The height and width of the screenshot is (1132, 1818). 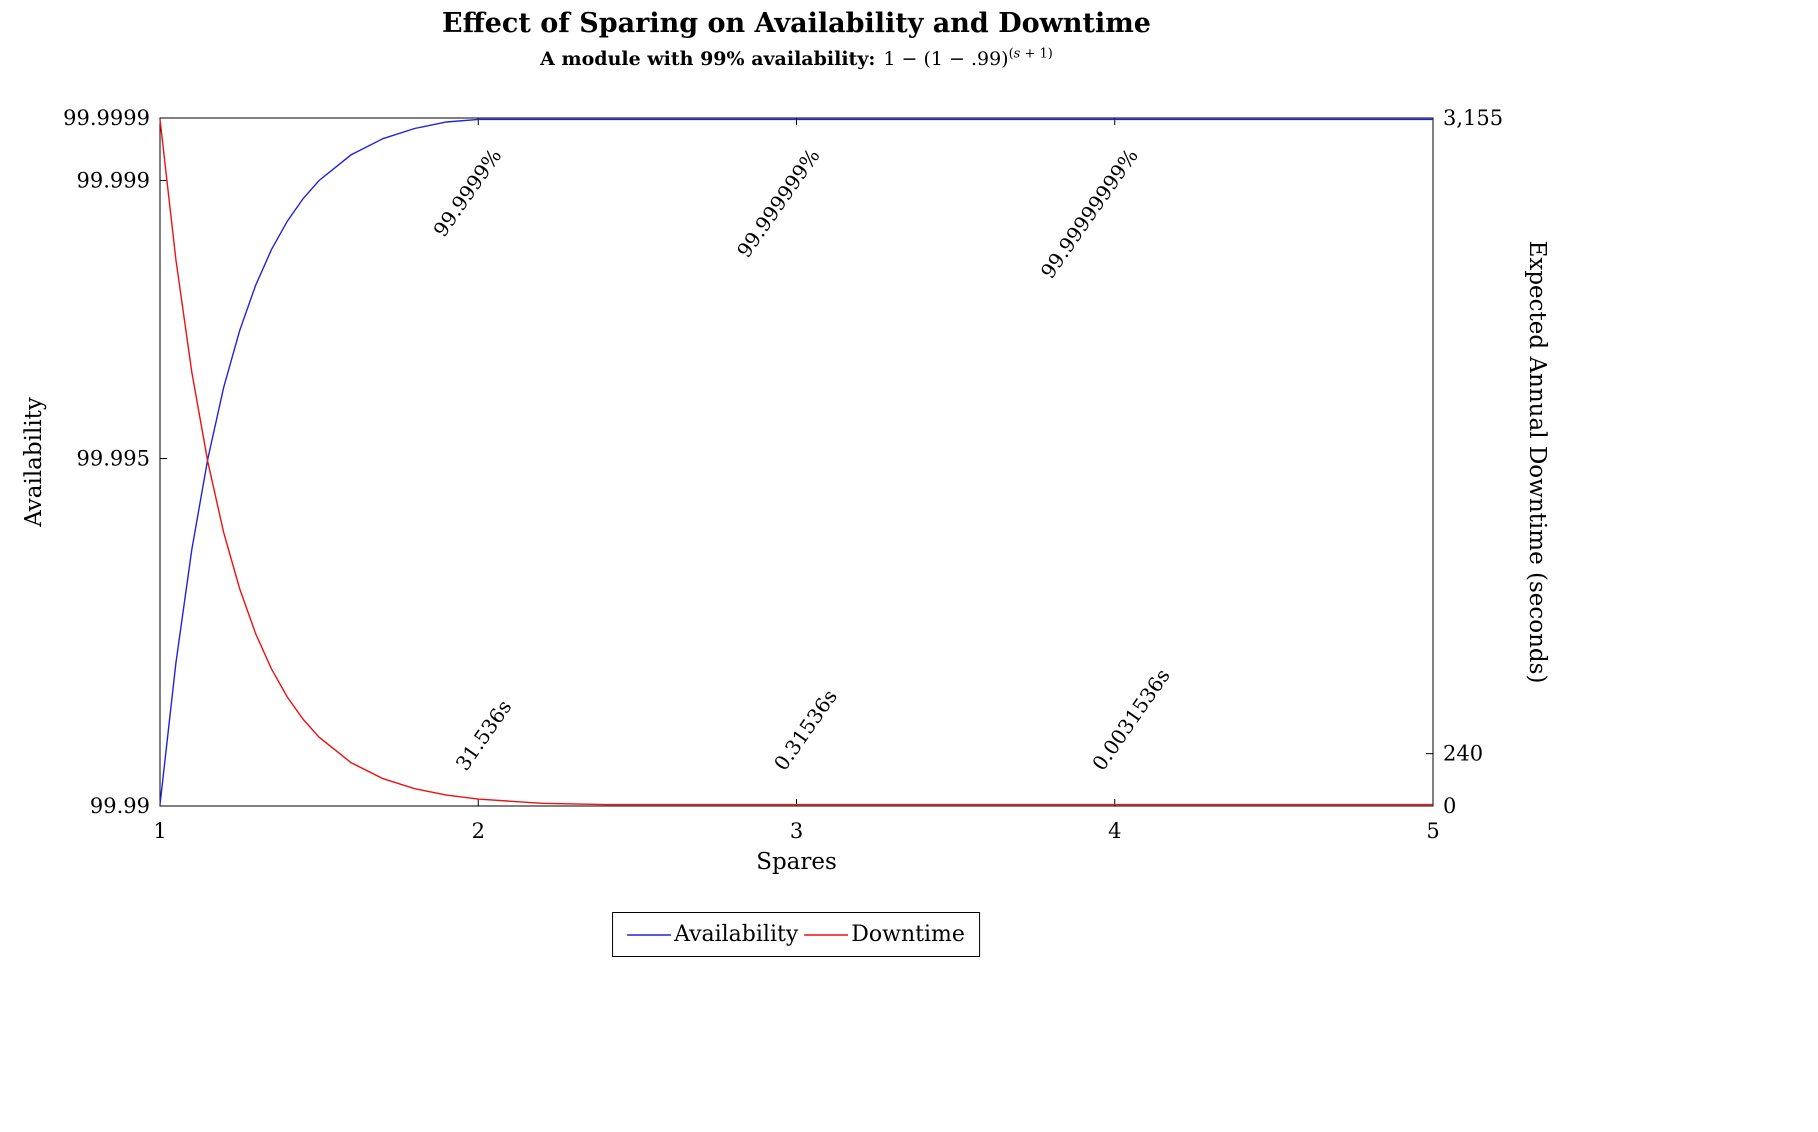 I want to click on y-axis-label-right: Expected Annual Downtime (seconds), so click(x=1537, y=462).